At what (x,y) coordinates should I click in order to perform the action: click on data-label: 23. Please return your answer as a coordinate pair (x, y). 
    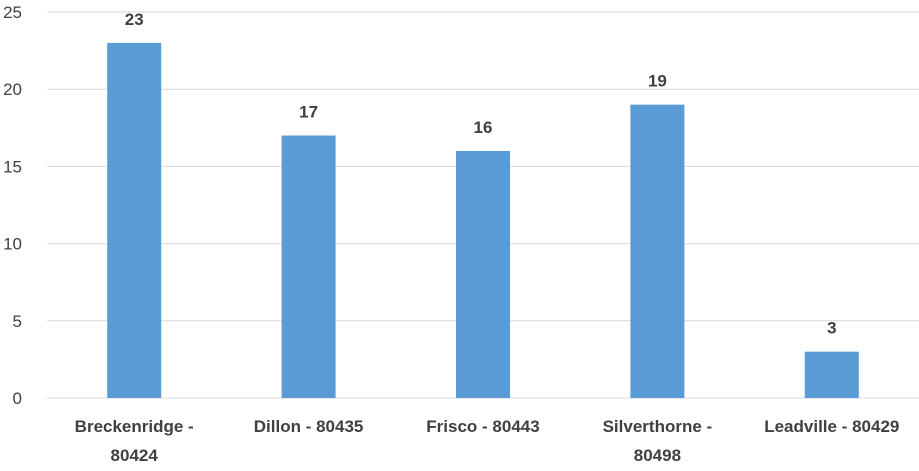
    Looking at the image, I should click on (134, 19).